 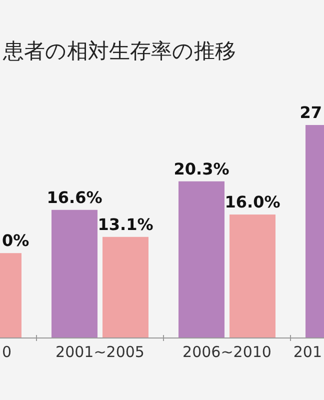 I want to click on value-label: 16.6%, so click(x=74, y=197).